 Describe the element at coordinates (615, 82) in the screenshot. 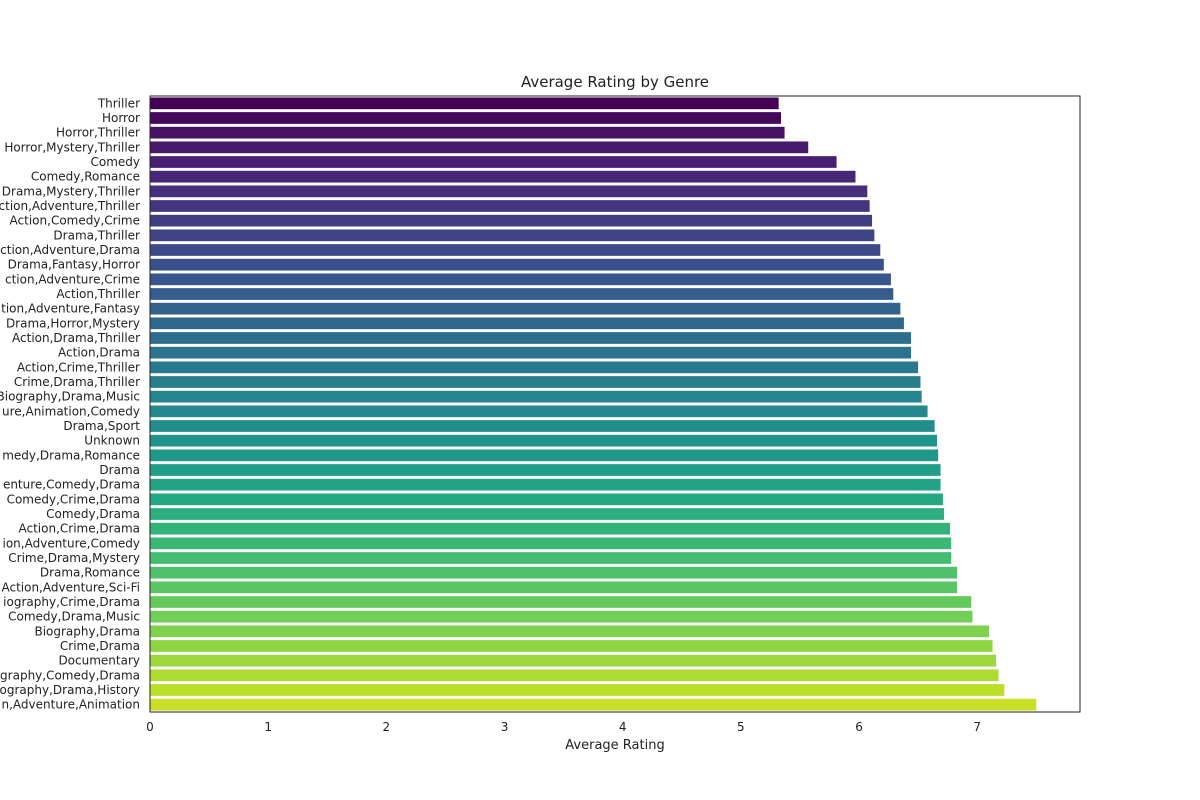

I see `chart-title: Average Rating by Genre` at that location.